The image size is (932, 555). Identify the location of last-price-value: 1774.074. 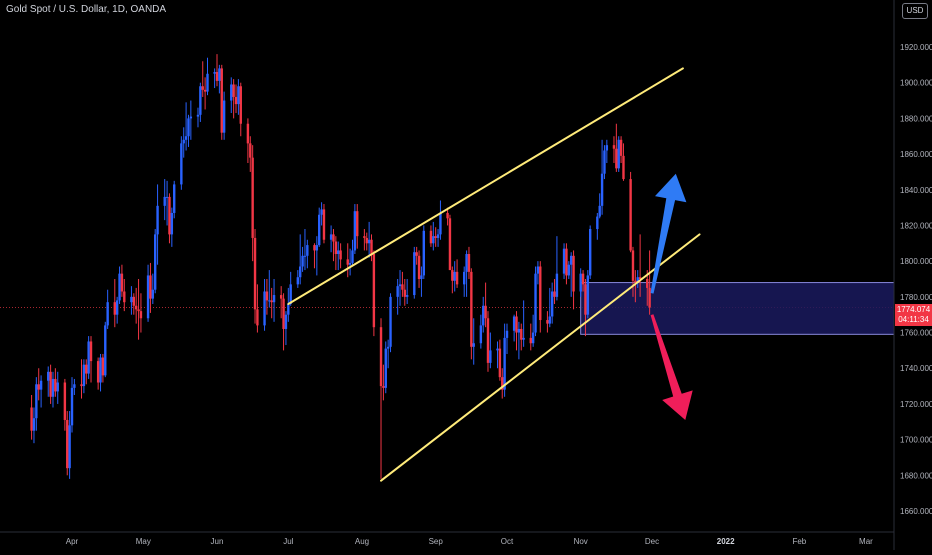
(913, 309).